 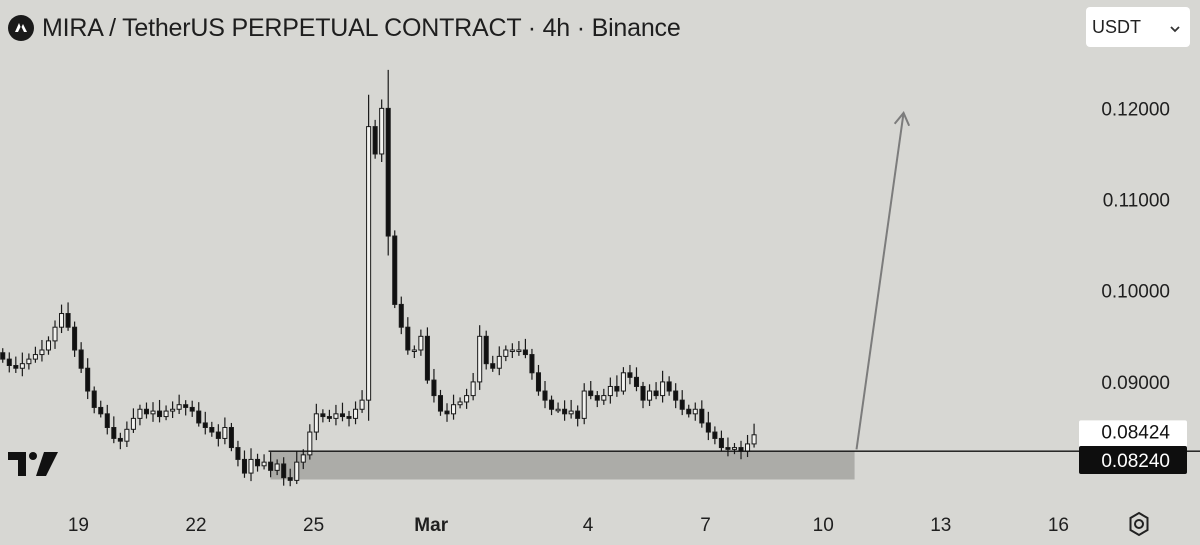 What do you see at coordinates (34, 465) in the screenshot?
I see `tradingview-logo-icon` at bounding box center [34, 465].